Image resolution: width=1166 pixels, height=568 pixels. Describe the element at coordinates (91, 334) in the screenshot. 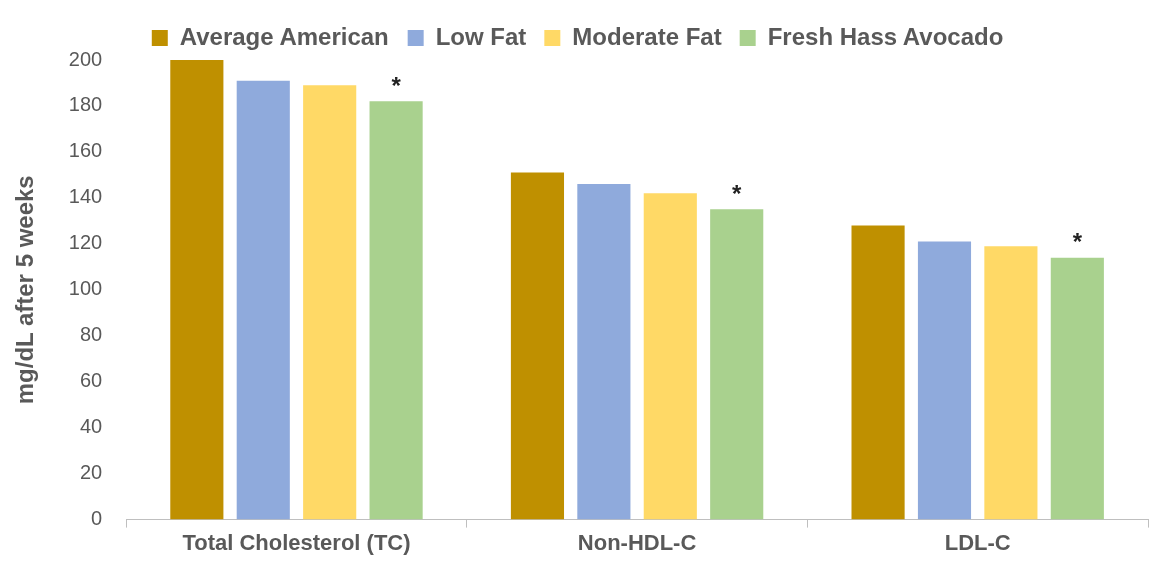

I see `y-tick-label: 80` at that location.